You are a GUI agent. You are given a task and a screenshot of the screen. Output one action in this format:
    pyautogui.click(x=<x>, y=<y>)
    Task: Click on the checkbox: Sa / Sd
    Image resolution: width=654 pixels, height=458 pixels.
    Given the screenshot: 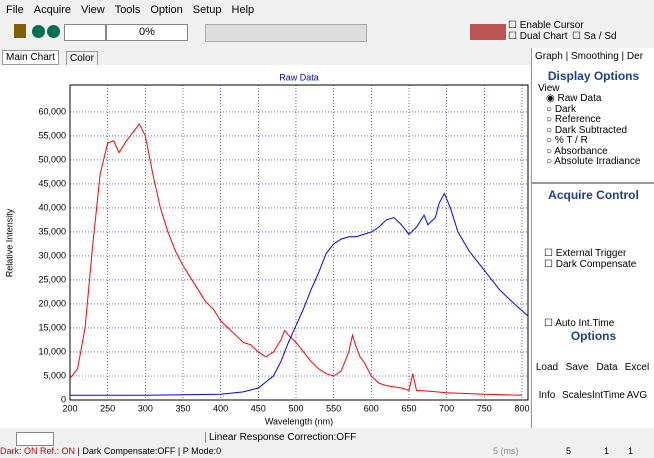 What is the action you would take?
    pyautogui.click(x=594, y=36)
    